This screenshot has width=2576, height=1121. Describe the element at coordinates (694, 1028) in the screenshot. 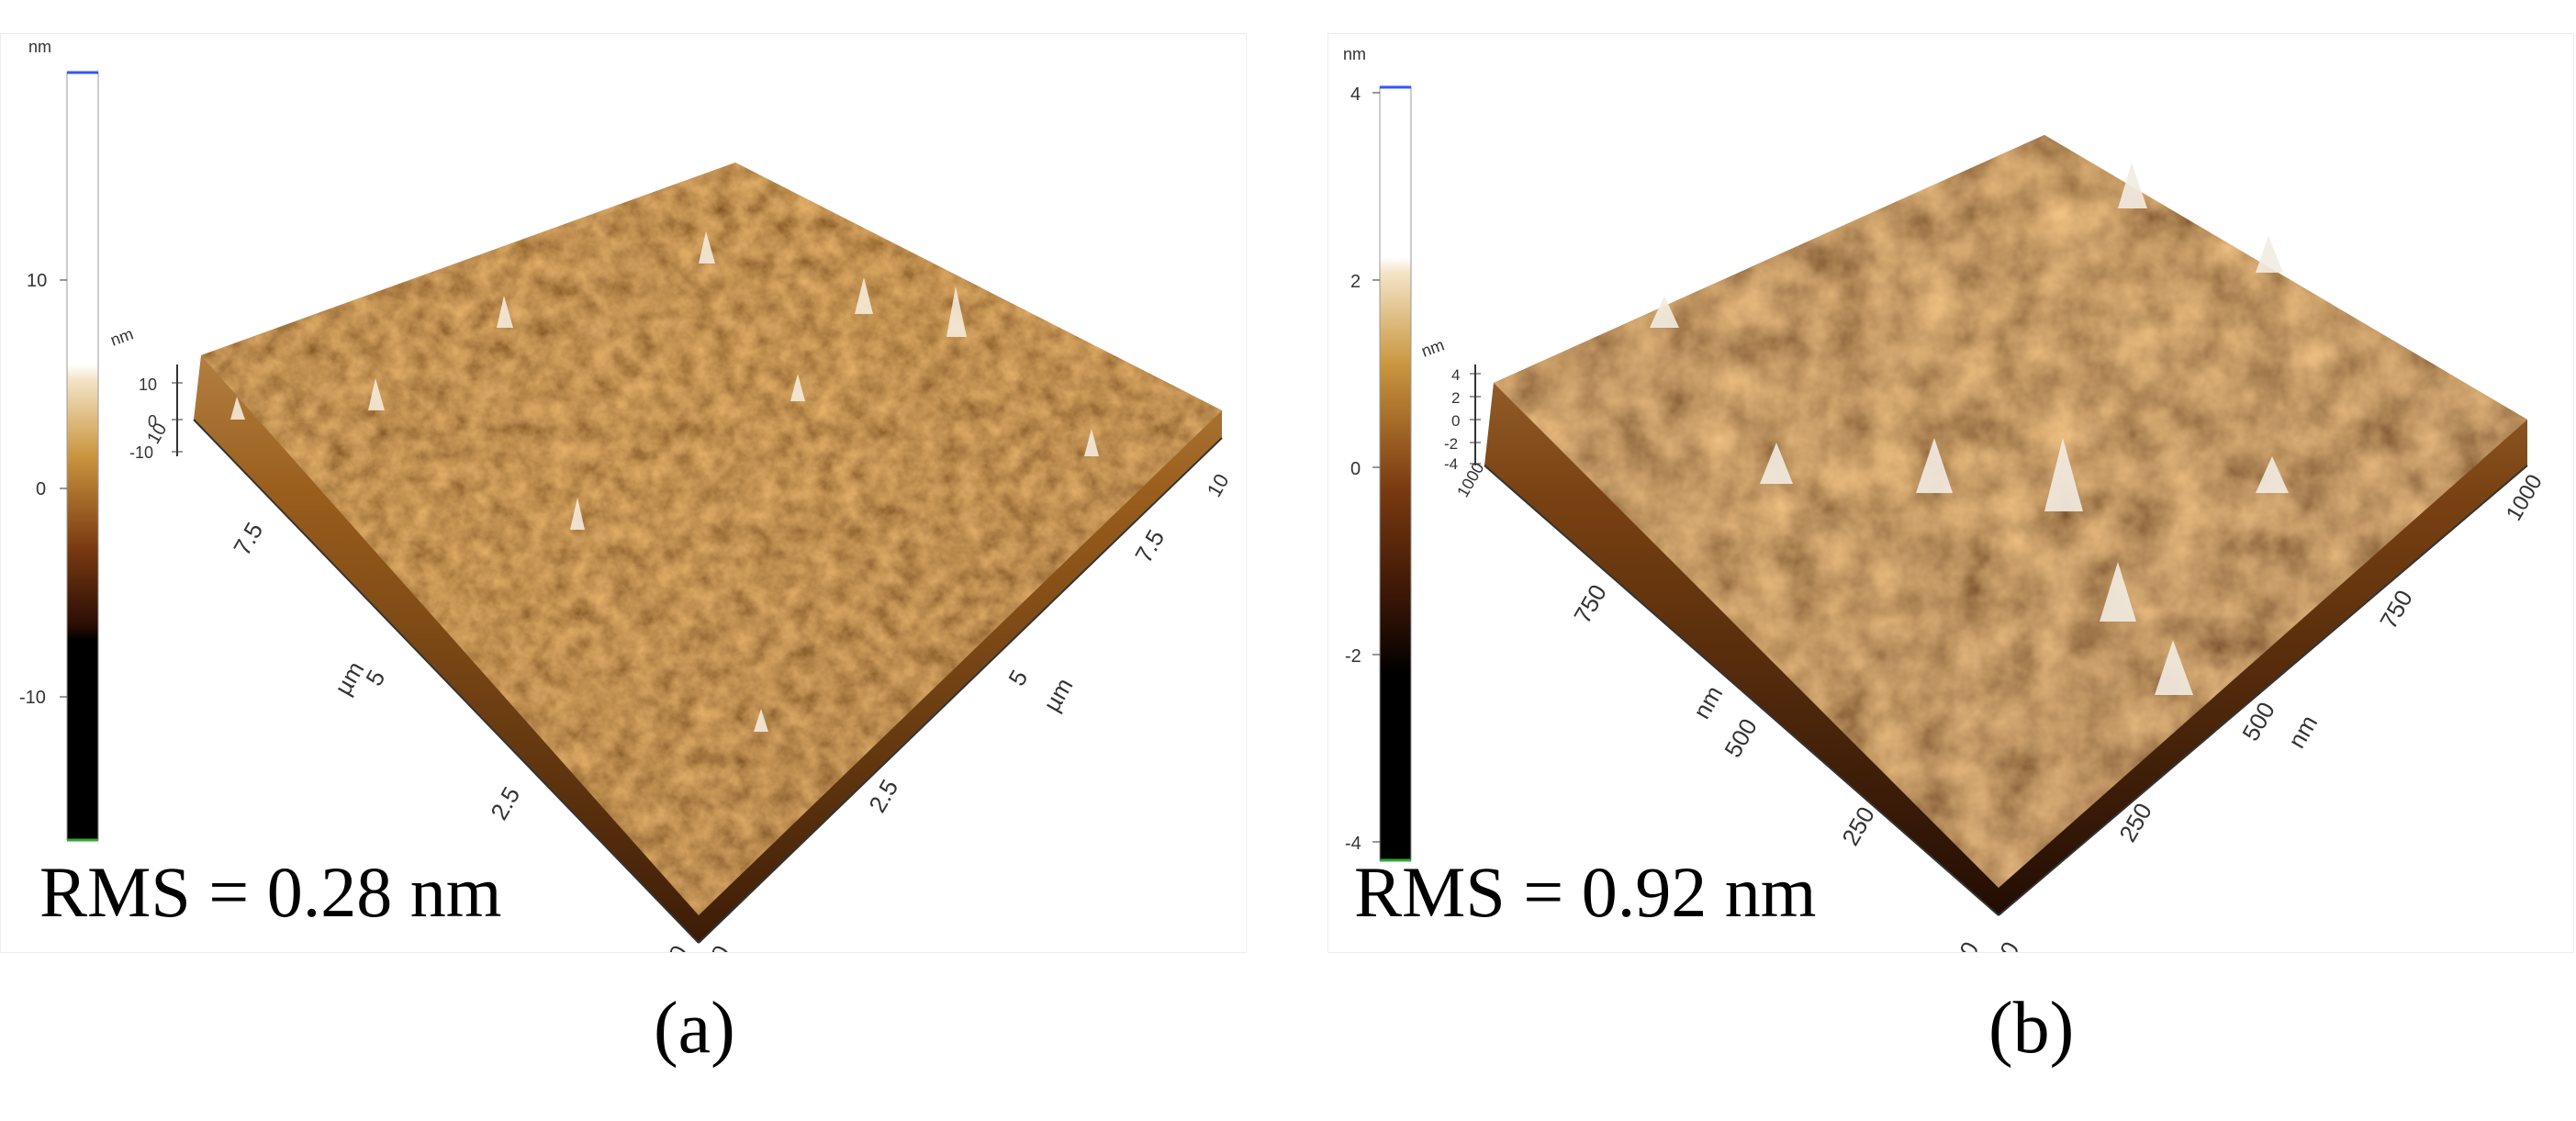

I see `caption-a: (a)` at that location.